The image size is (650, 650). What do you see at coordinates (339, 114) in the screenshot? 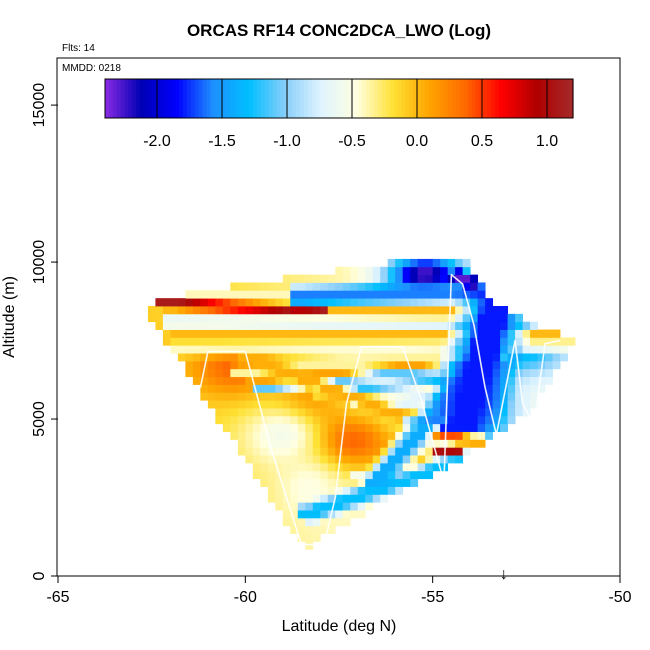
I see `colorbar: -2.0 -1.5 -1.0 -0.5 0.0 0.5 1.0` at bounding box center [339, 114].